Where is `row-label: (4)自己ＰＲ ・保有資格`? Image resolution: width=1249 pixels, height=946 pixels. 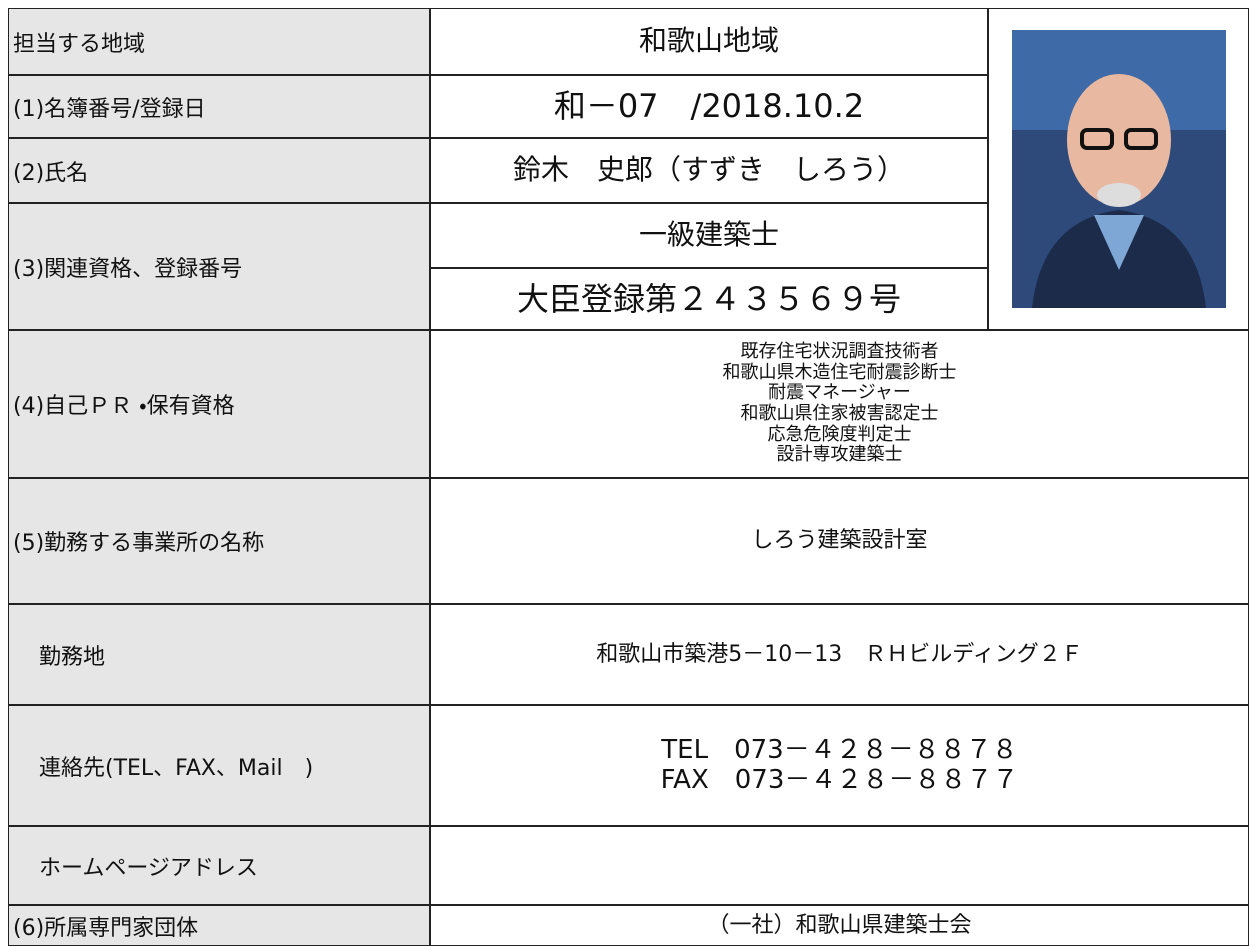 row-label: (4)自己ＰＲ ・保有資格 is located at coordinates (219, 404).